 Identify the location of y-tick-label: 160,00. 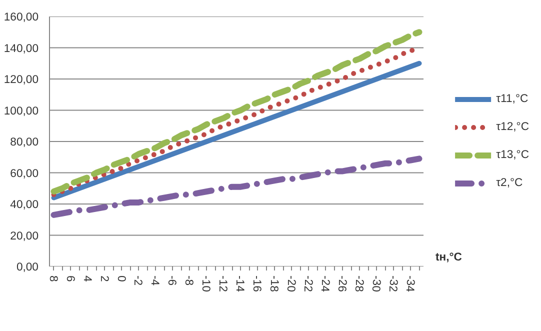
(21, 18).